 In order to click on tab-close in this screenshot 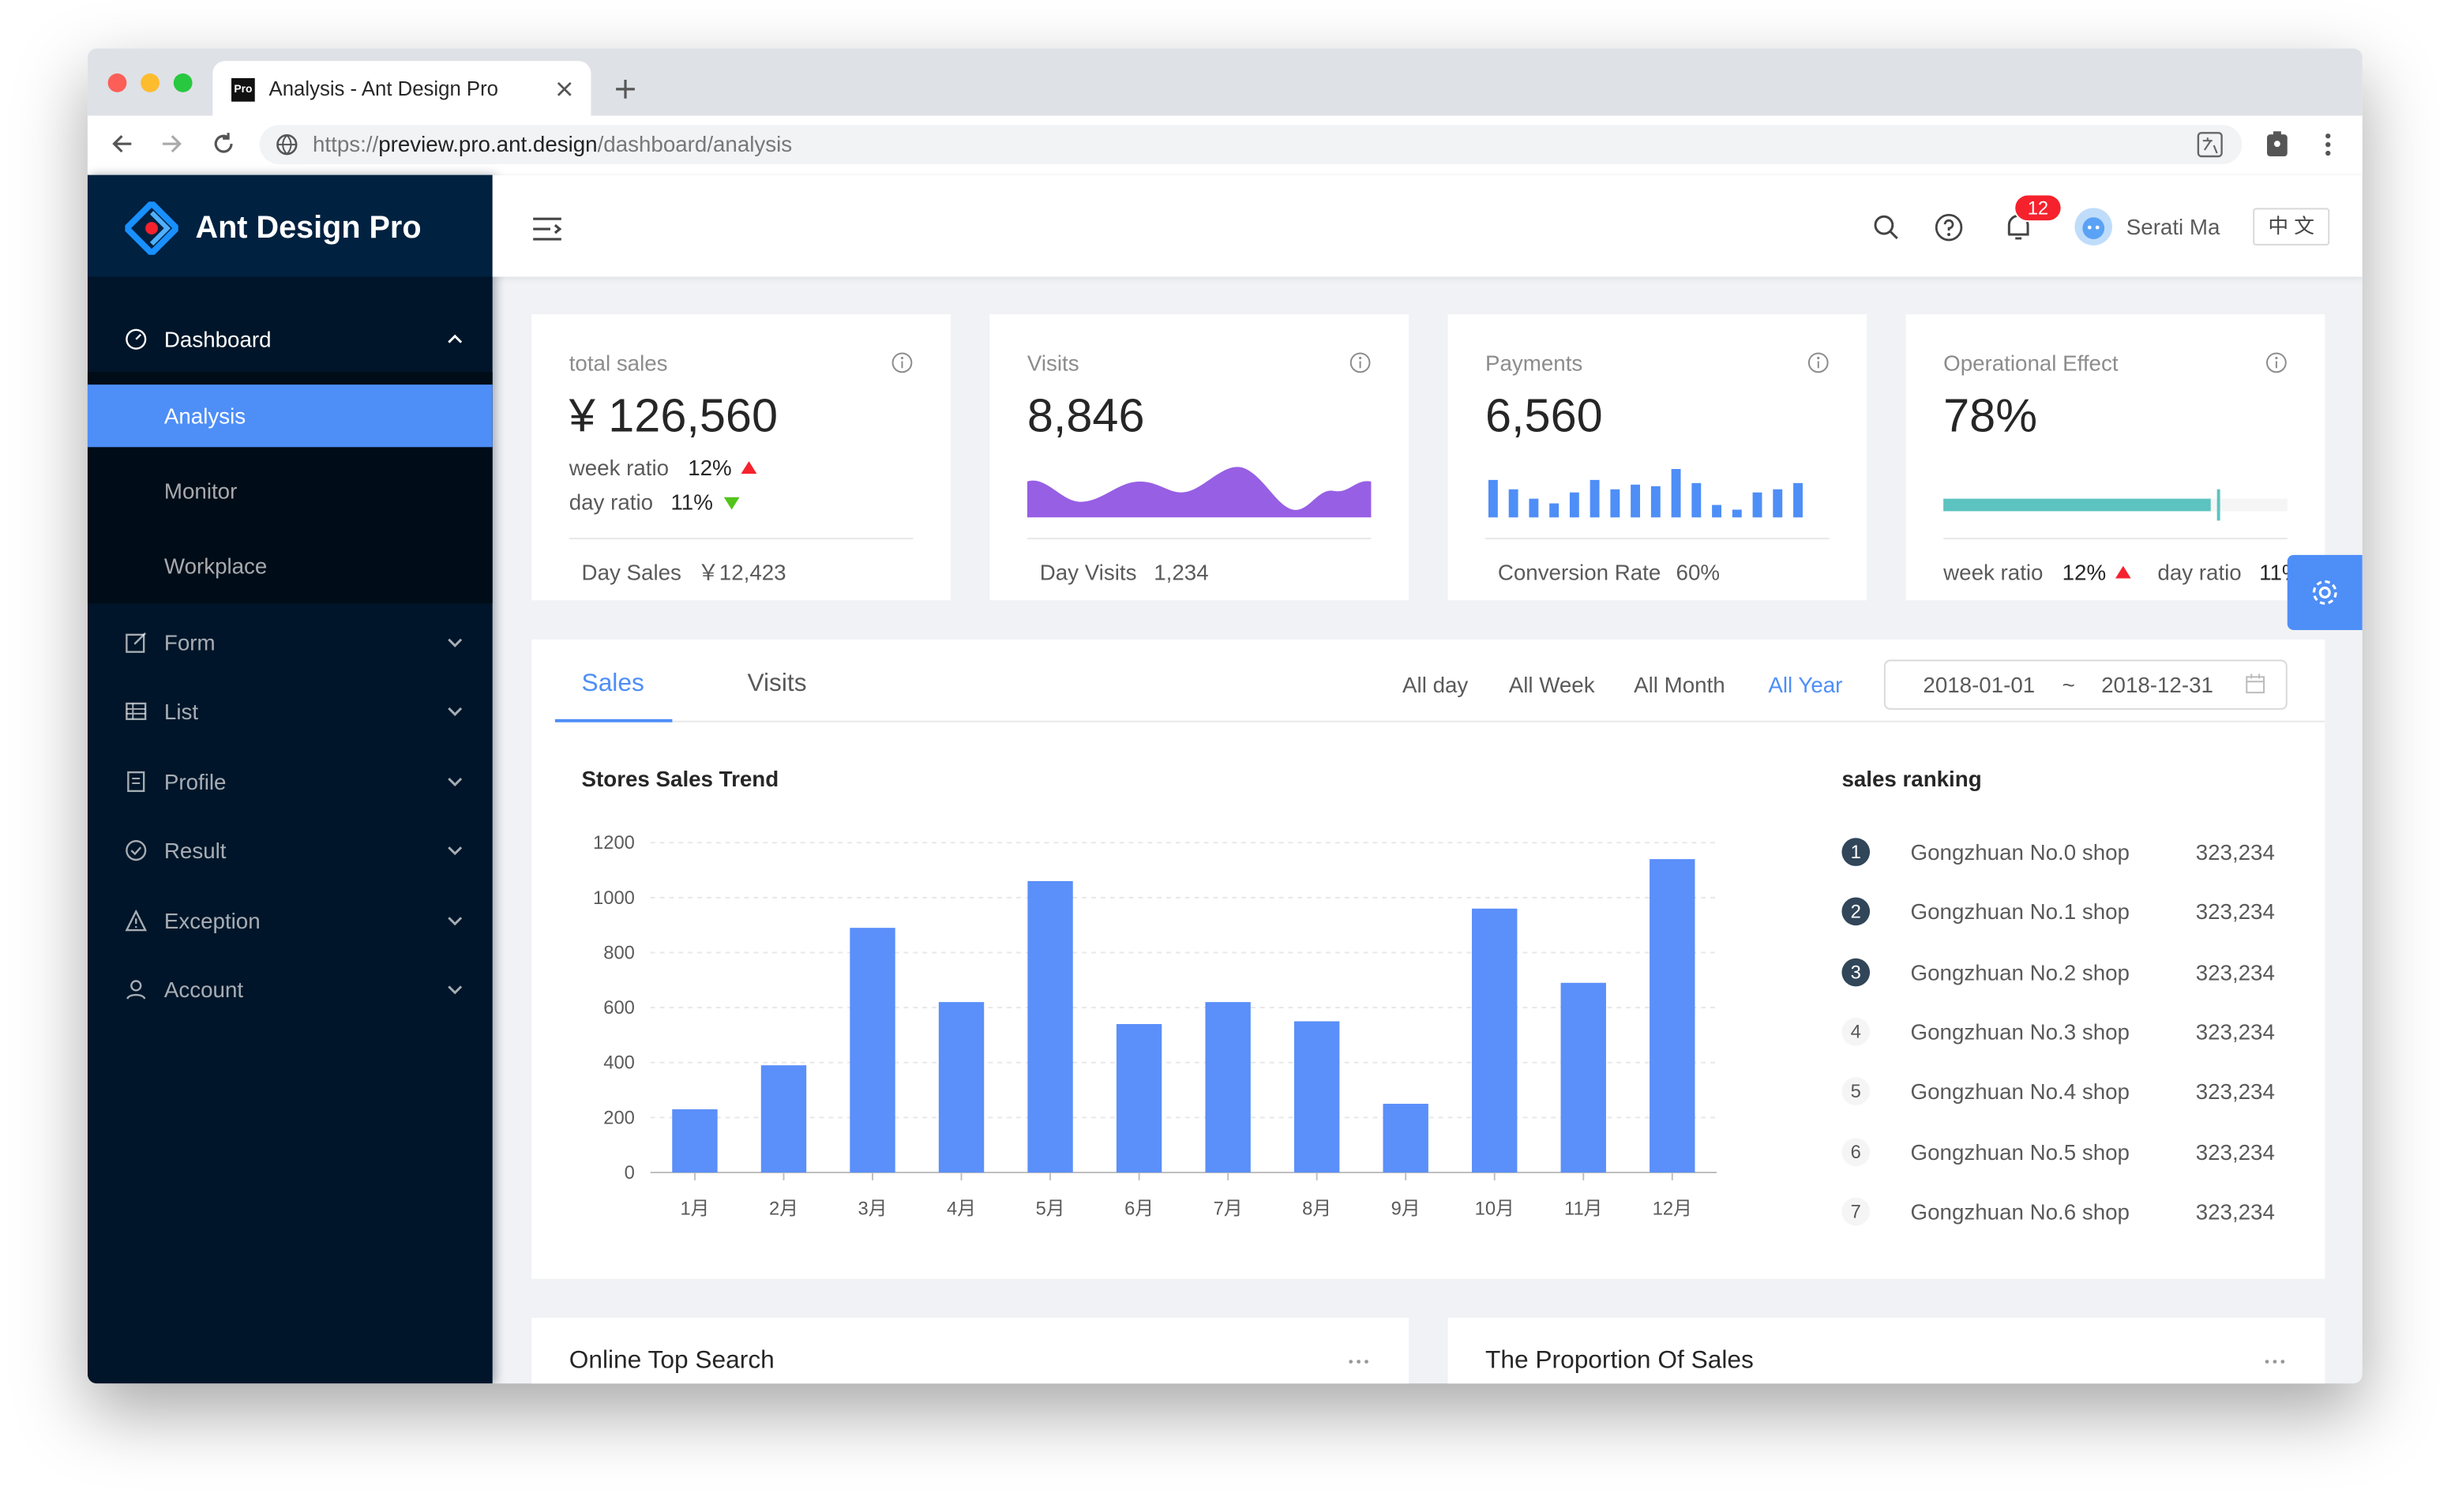, I will do `click(564, 89)`.